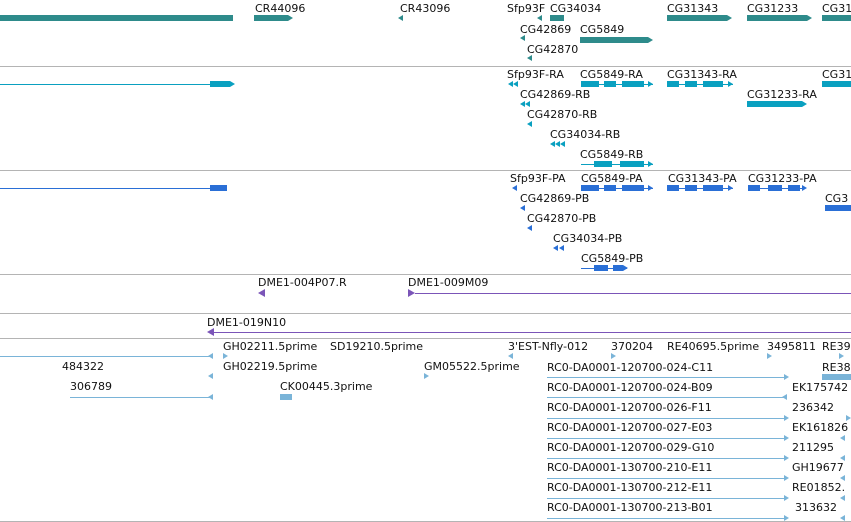 Image resolution: width=851 pixels, height=522 pixels. Describe the element at coordinates (448, 282) in the screenshot. I see `clone-label: DME1-009M09` at that location.